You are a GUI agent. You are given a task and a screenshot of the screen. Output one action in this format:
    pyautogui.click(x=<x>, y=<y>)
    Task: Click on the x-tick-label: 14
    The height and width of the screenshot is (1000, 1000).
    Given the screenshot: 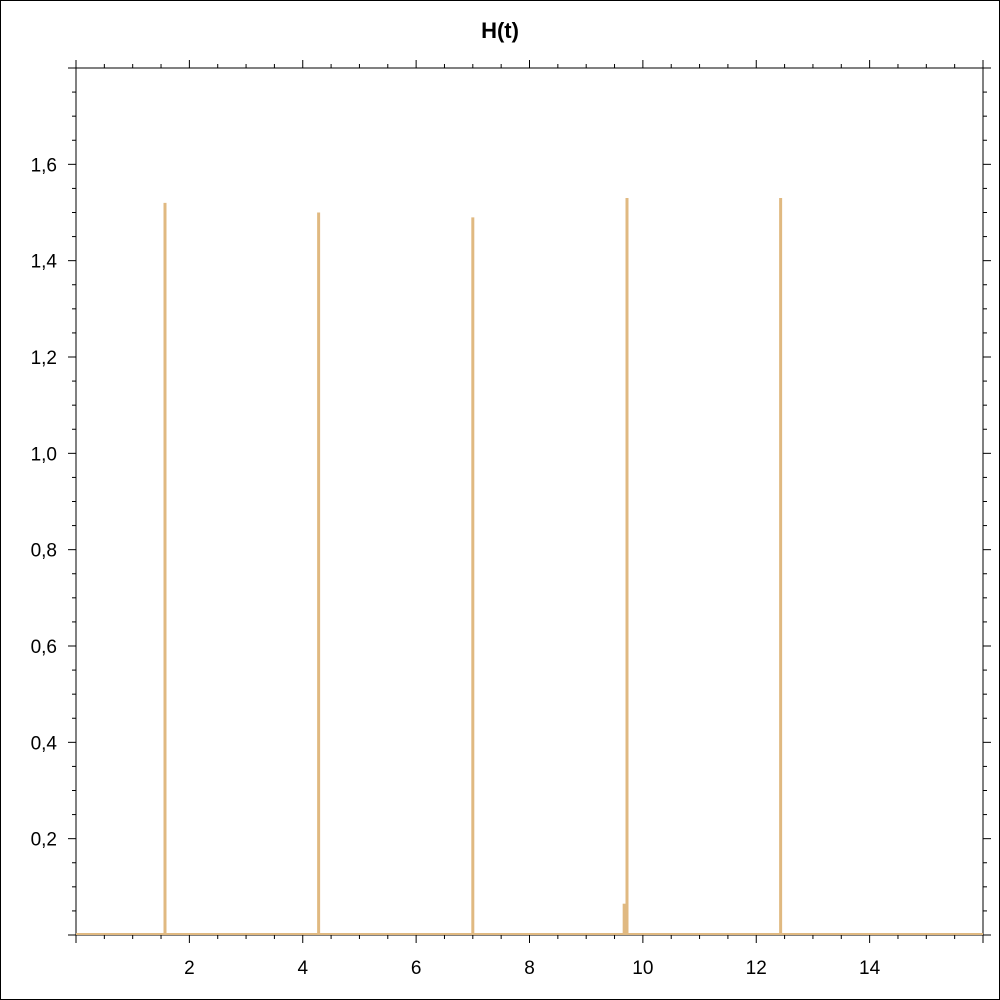 What is the action you would take?
    pyautogui.click(x=870, y=968)
    